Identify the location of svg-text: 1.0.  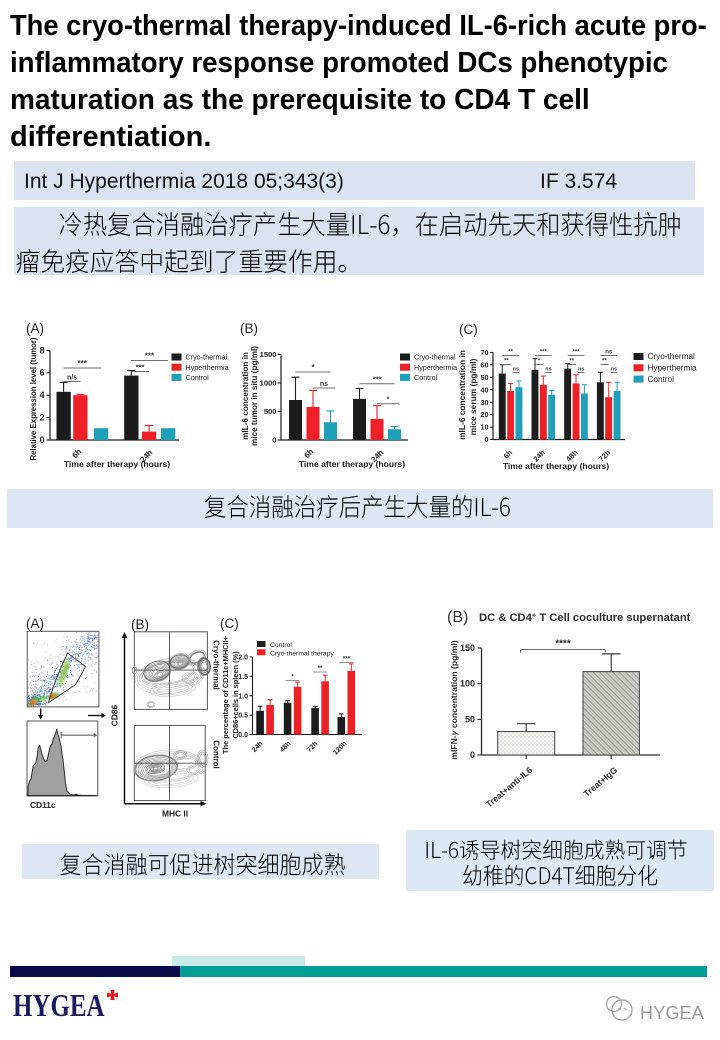
(243, 696).